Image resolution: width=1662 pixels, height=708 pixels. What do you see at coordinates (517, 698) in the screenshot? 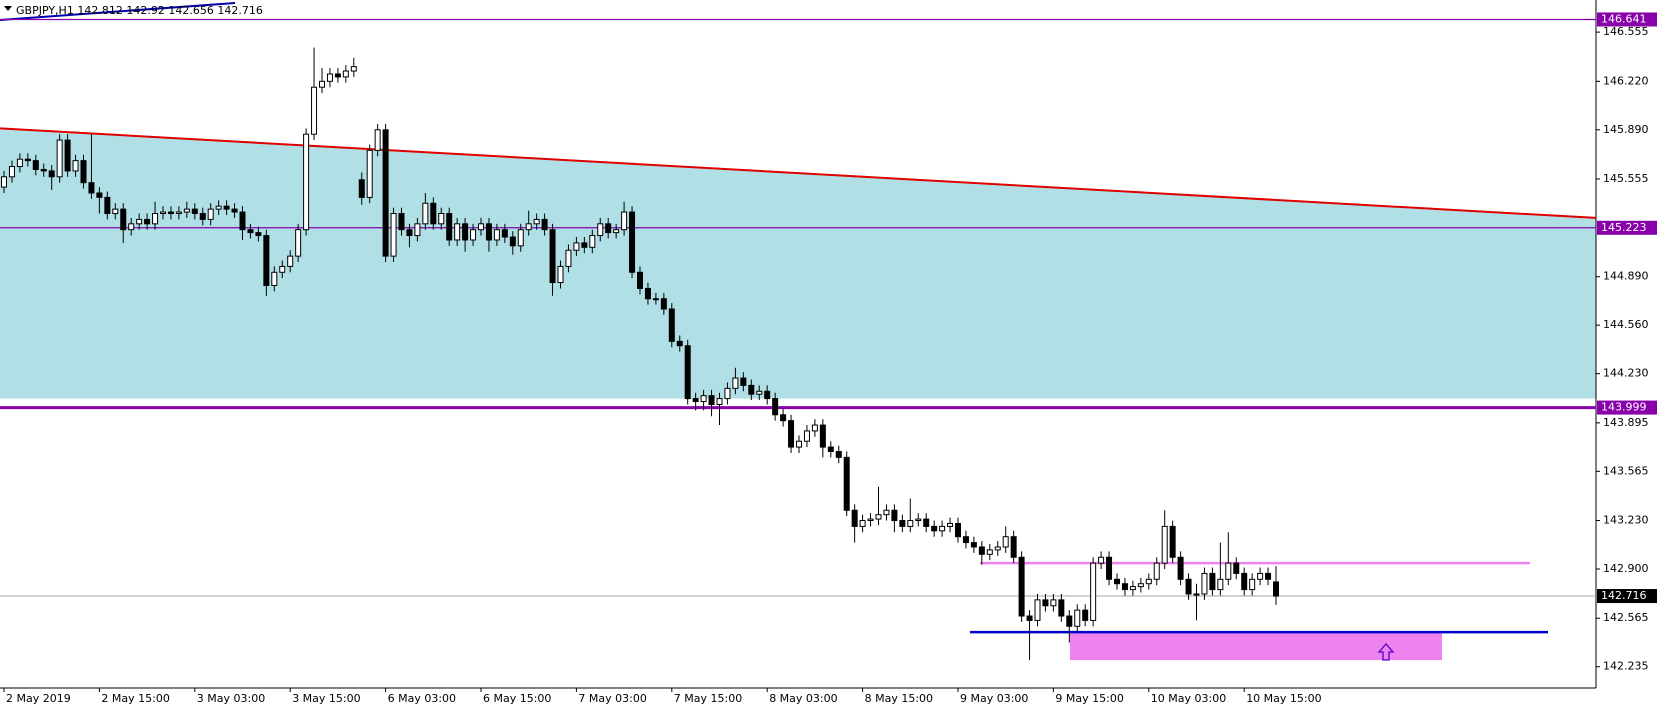
I see `x-tick-label: 6 May 15:00` at bounding box center [517, 698].